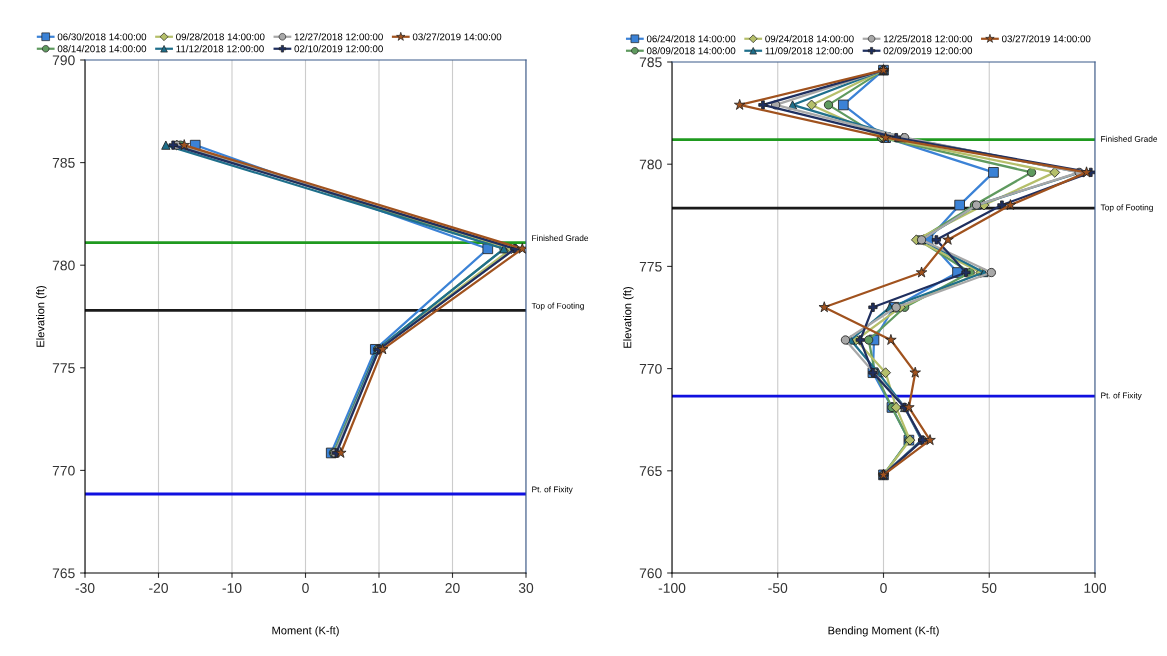 This screenshot has height=656, width=1167. Describe the element at coordinates (809, 39) in the screenshot. I see `legend-label: 09/24/2018 14:00:00` at that location.